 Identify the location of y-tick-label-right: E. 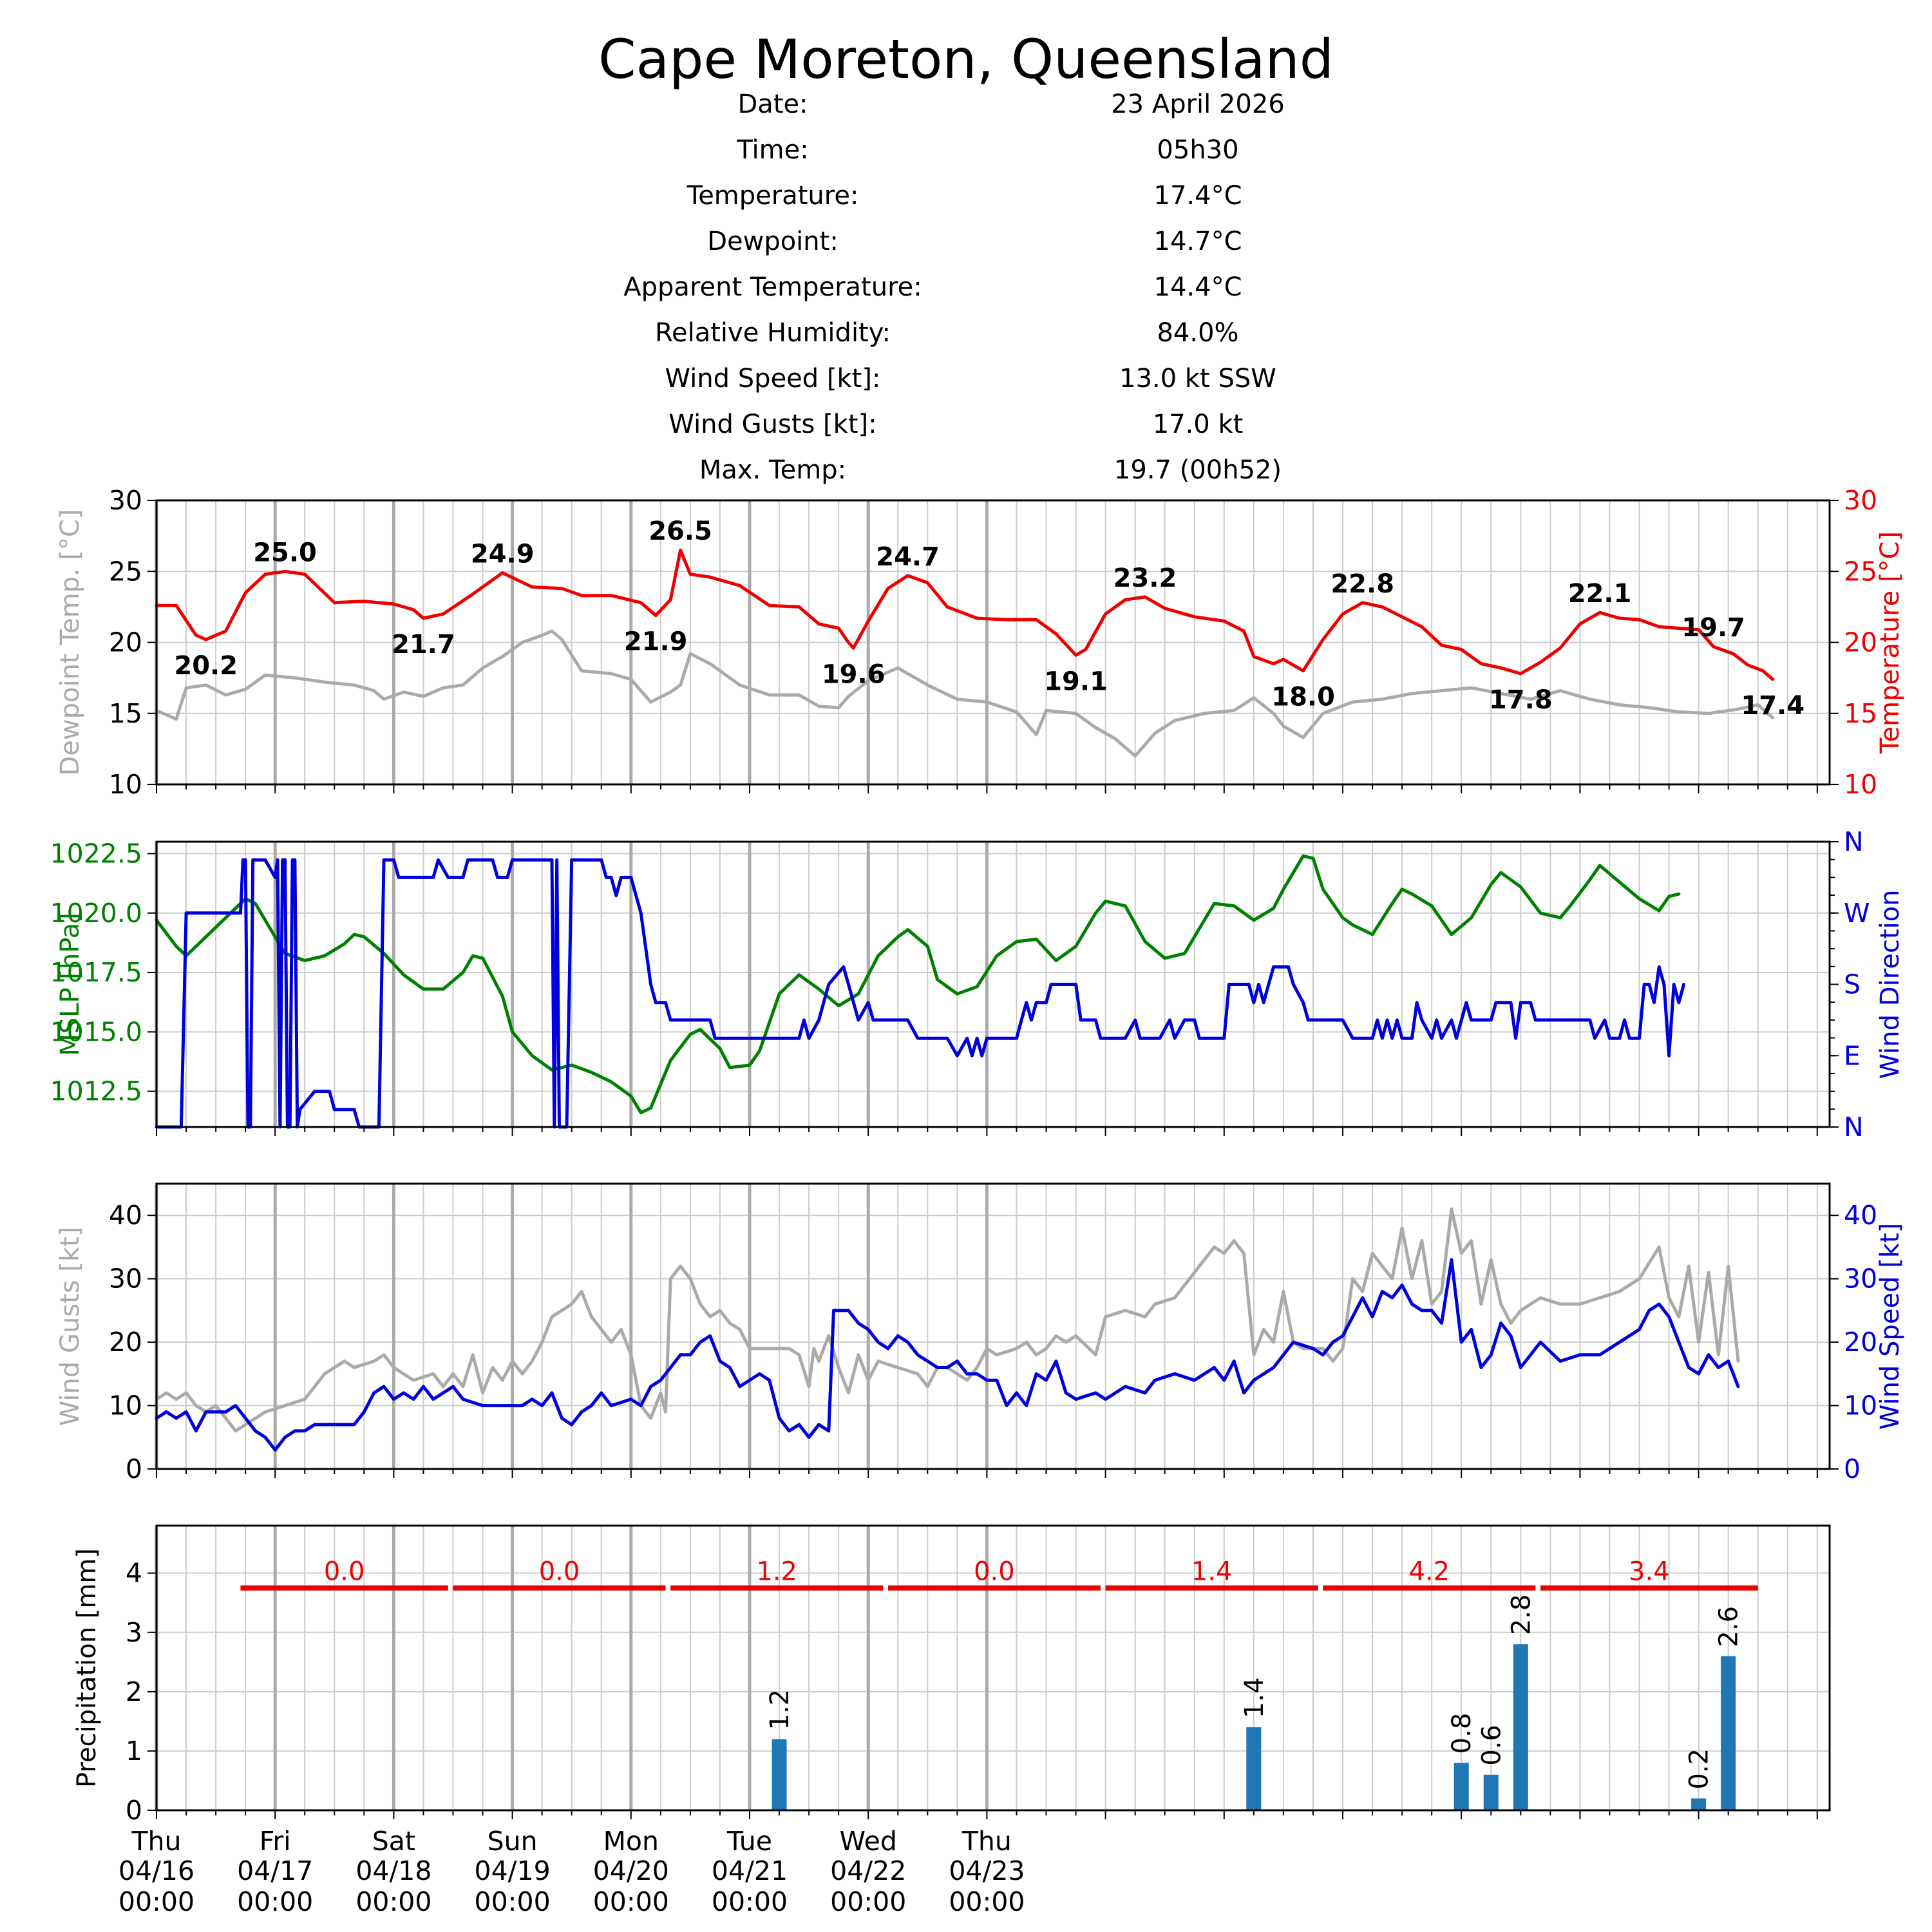
(1853, 1055).